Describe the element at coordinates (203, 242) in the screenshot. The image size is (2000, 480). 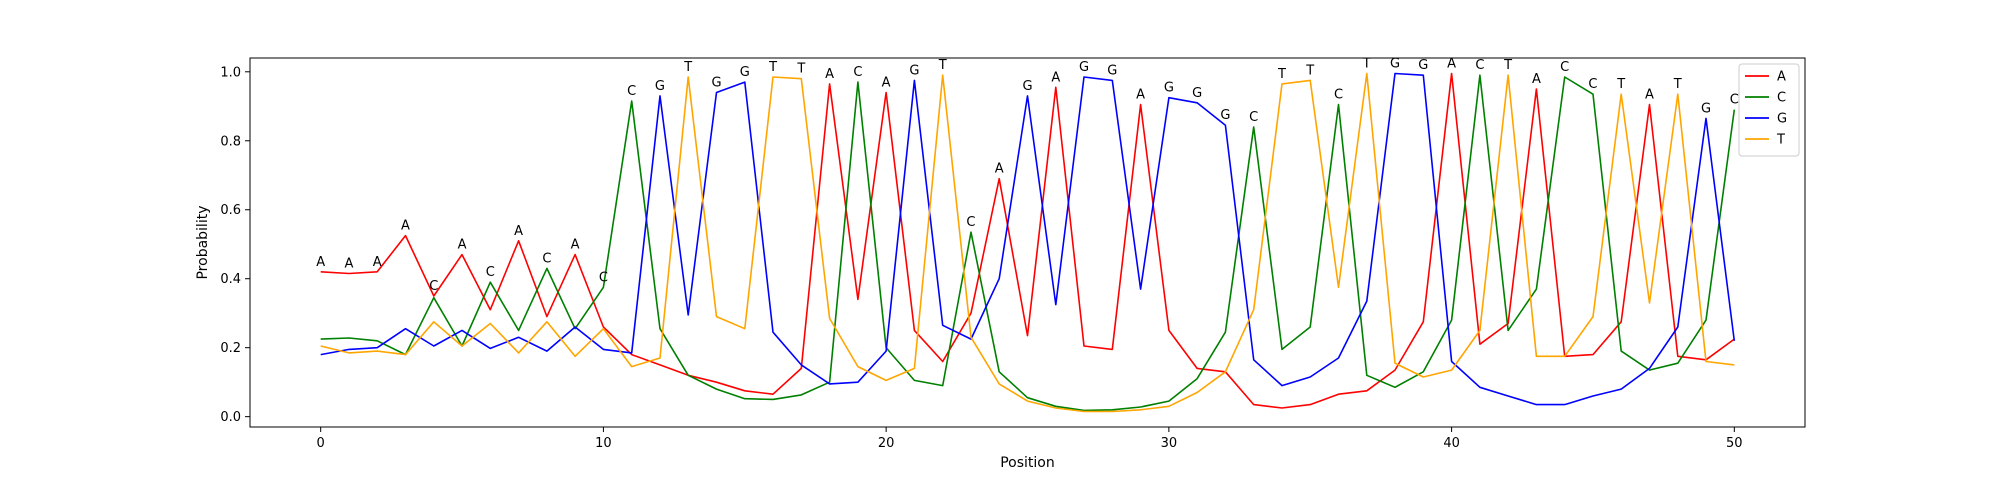
I see `y-axis-label: Probability` at that location.